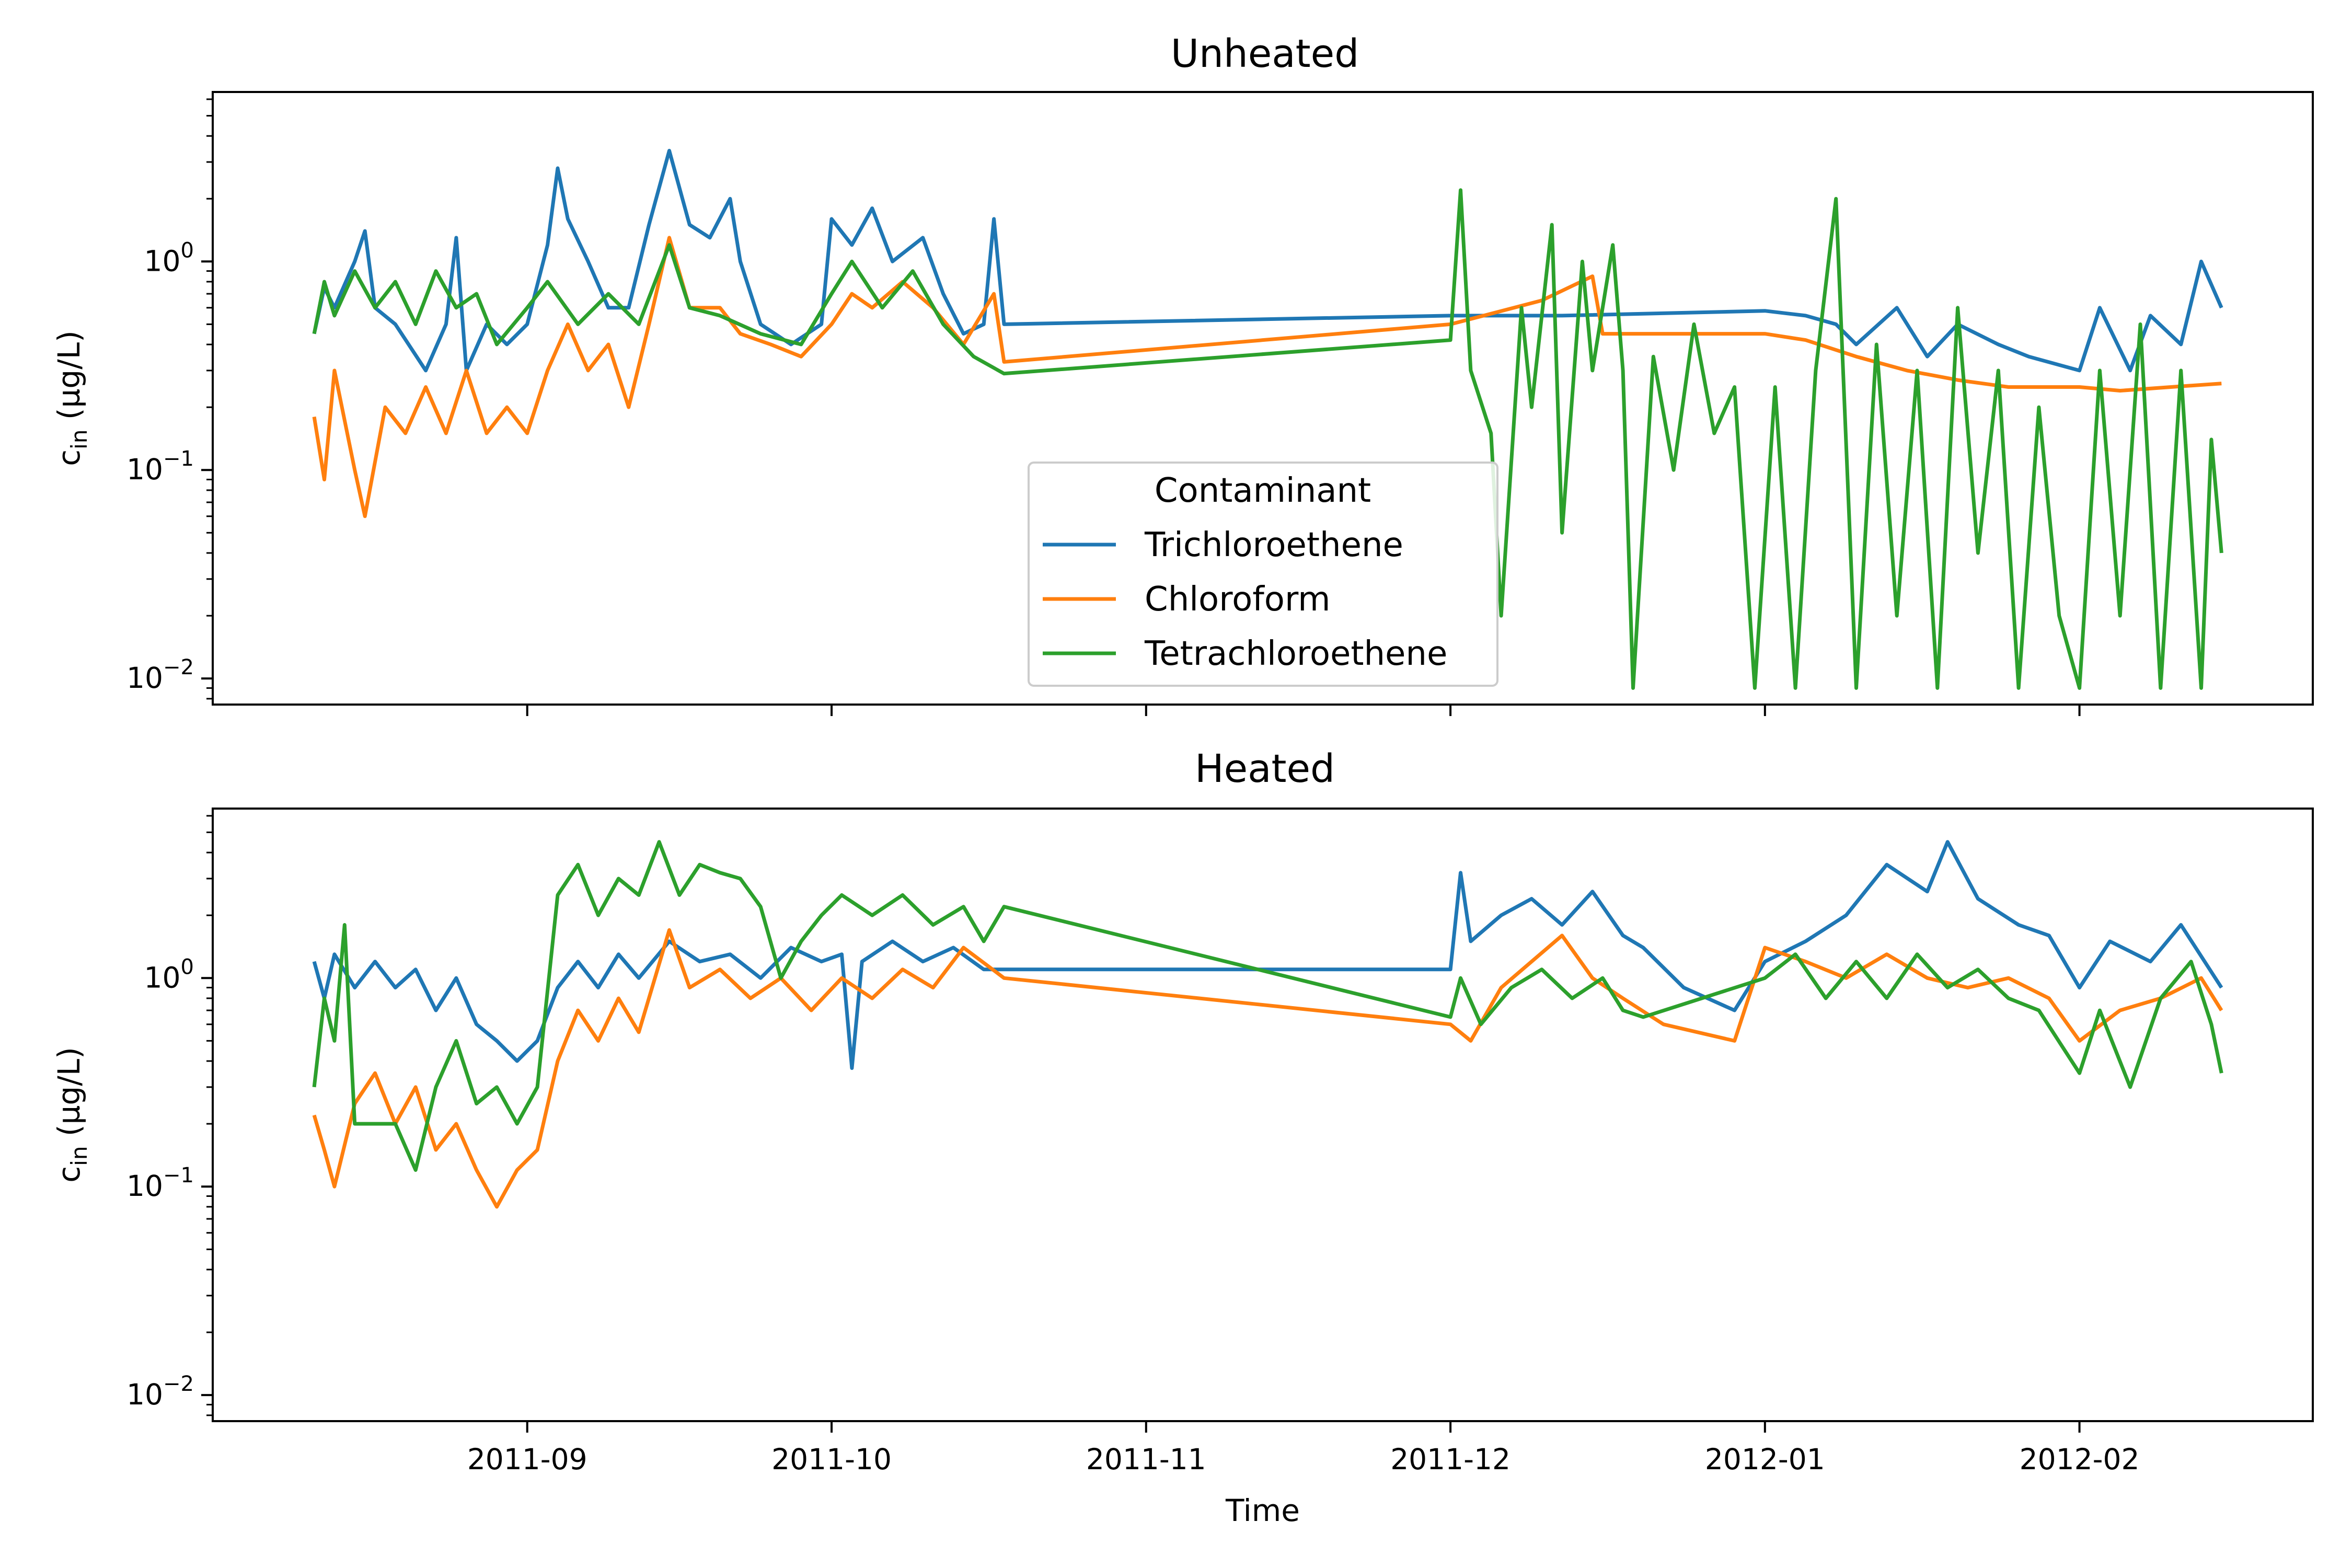  I want to click on legend-title: Contaminant, so click(1263, 490).